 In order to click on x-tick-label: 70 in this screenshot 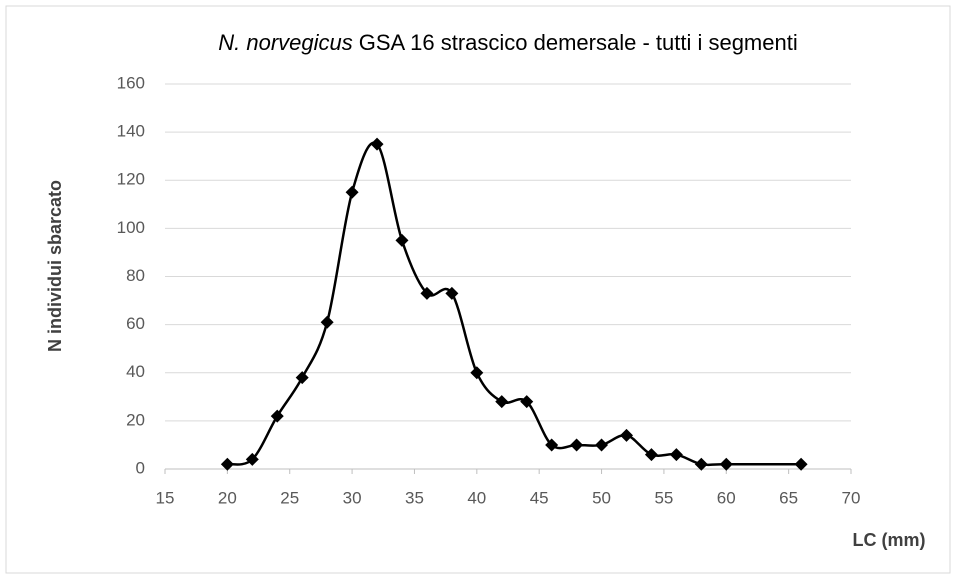, I will do `click(851, 497)`.